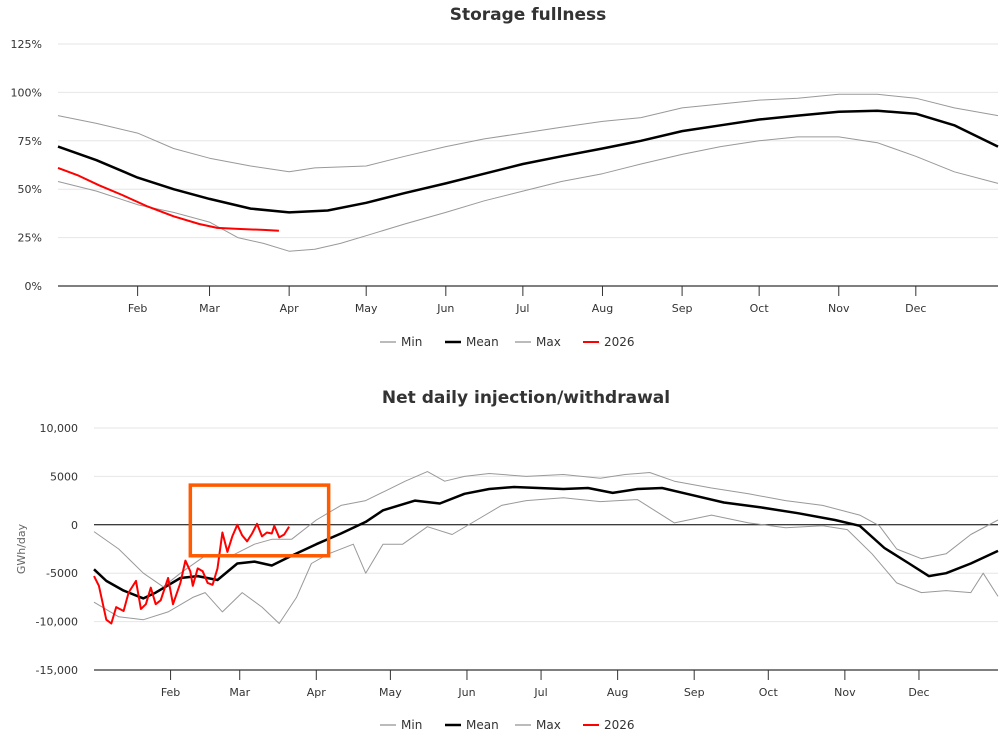 Image resolution: width=1002 pixels, height=739 pixels. Describe the element at coordinates (259, 520) in the screenshot. I see `highlight-box` at that location.